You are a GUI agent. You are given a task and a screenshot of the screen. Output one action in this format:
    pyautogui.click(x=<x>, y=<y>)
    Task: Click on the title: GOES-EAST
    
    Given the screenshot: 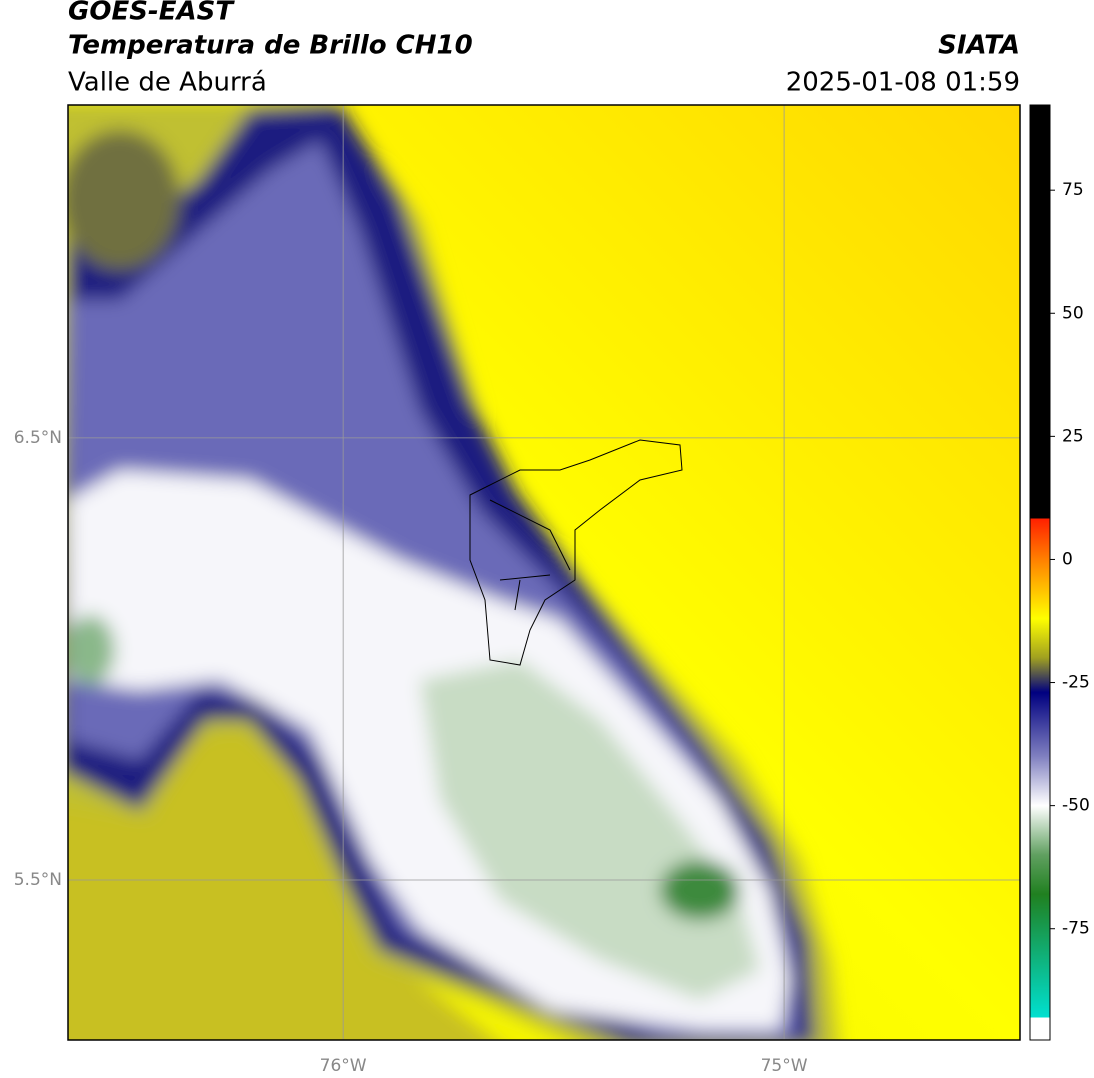 What is the action you would take?
    pyautogui.click(x=151, y=13)
    